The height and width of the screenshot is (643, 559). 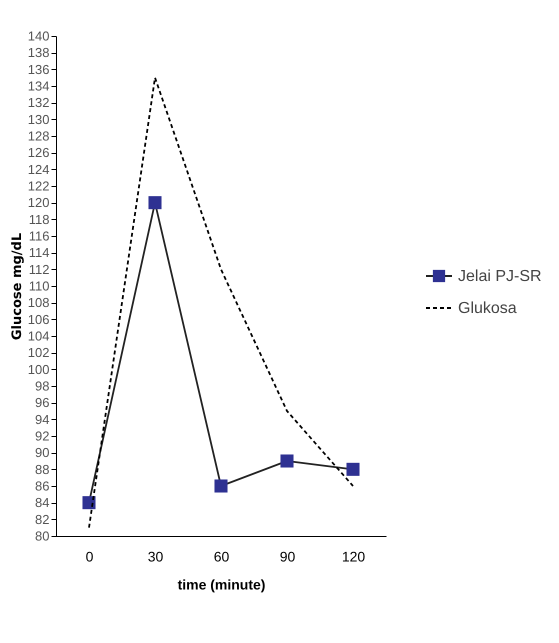 I want to click on y-tick-label: 124, so click(x=39, y=169).